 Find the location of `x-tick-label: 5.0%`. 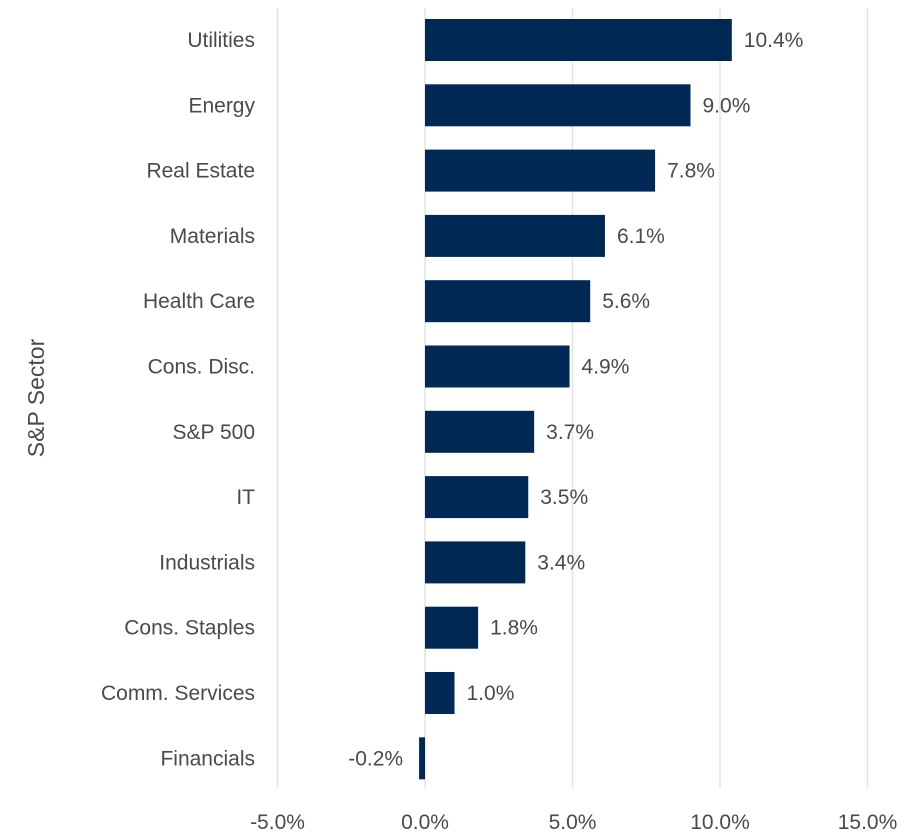

x-tick-label: 5.0% is located at coordinates (573, 821).